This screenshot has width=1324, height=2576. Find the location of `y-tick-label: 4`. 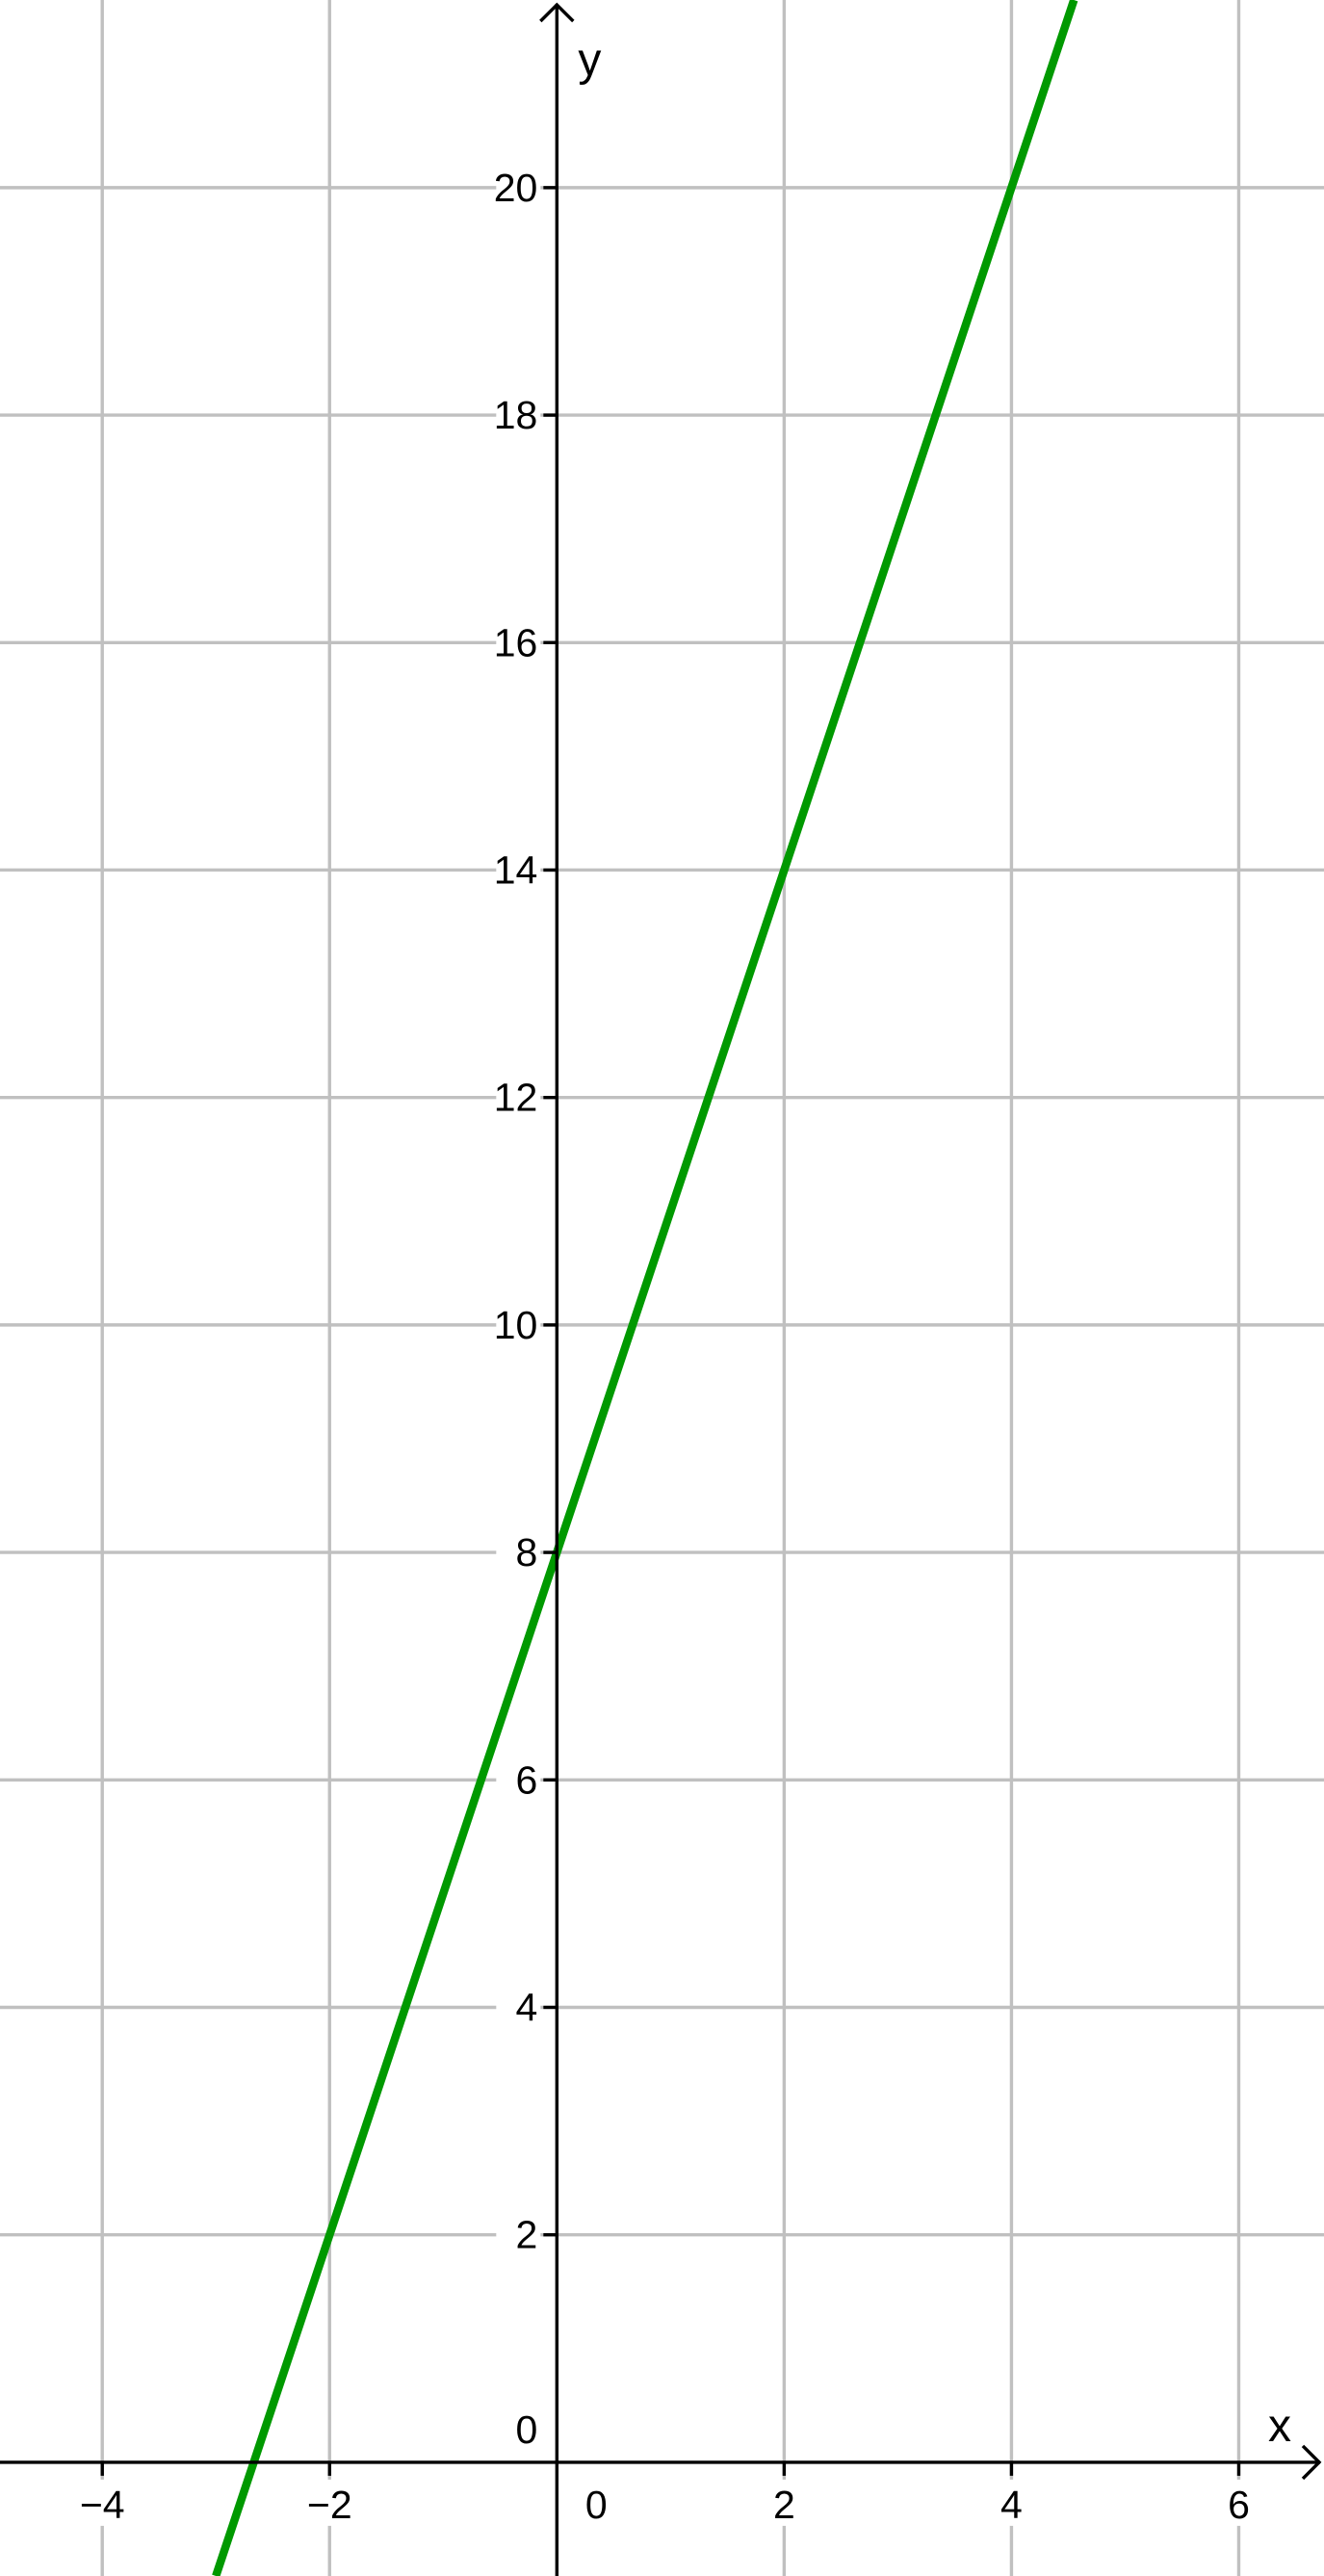

y-tick-label: 4 is located at coordinates (527, 2007).